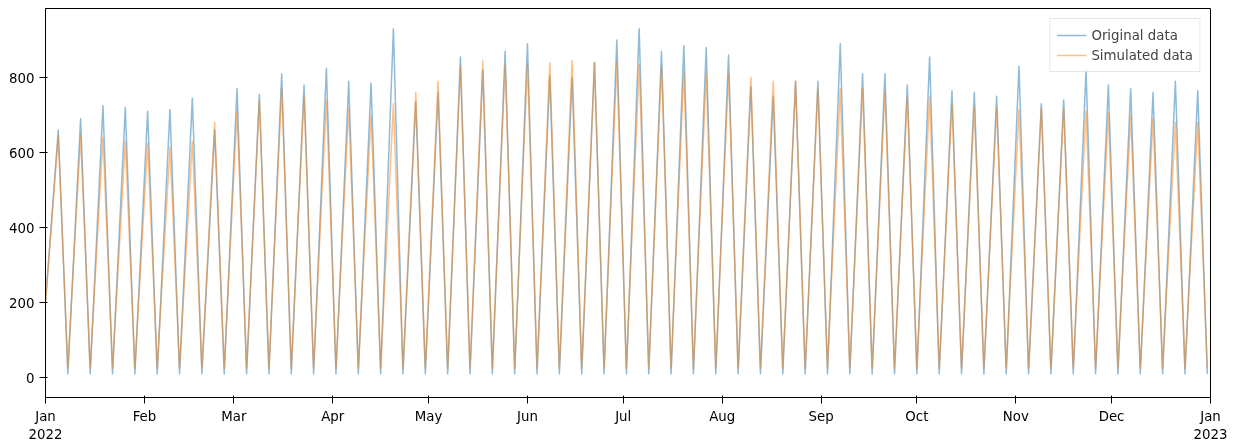  Describe the element at coordinates (22, 78) in the screenshot. I see `y-tick-label: 800` at that location.